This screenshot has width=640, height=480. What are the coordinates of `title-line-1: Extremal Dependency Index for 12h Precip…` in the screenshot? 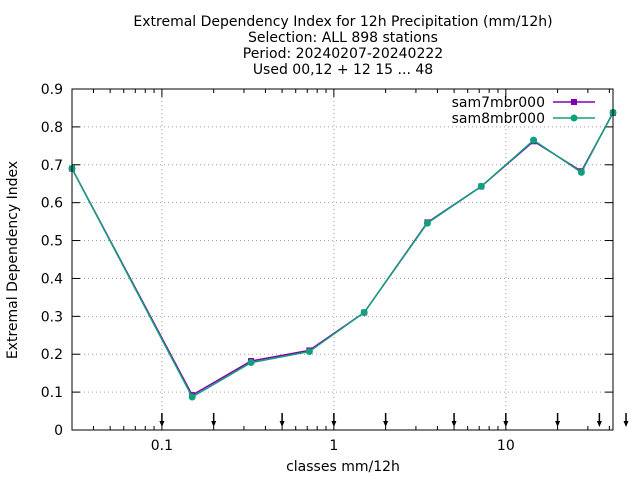 It's located at (342, 22).